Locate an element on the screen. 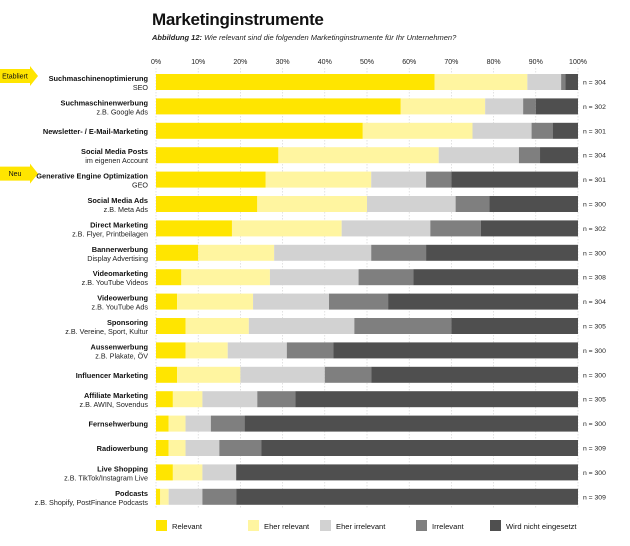  category-label: Affiliate Marketing is located at coordinates (116, 395).